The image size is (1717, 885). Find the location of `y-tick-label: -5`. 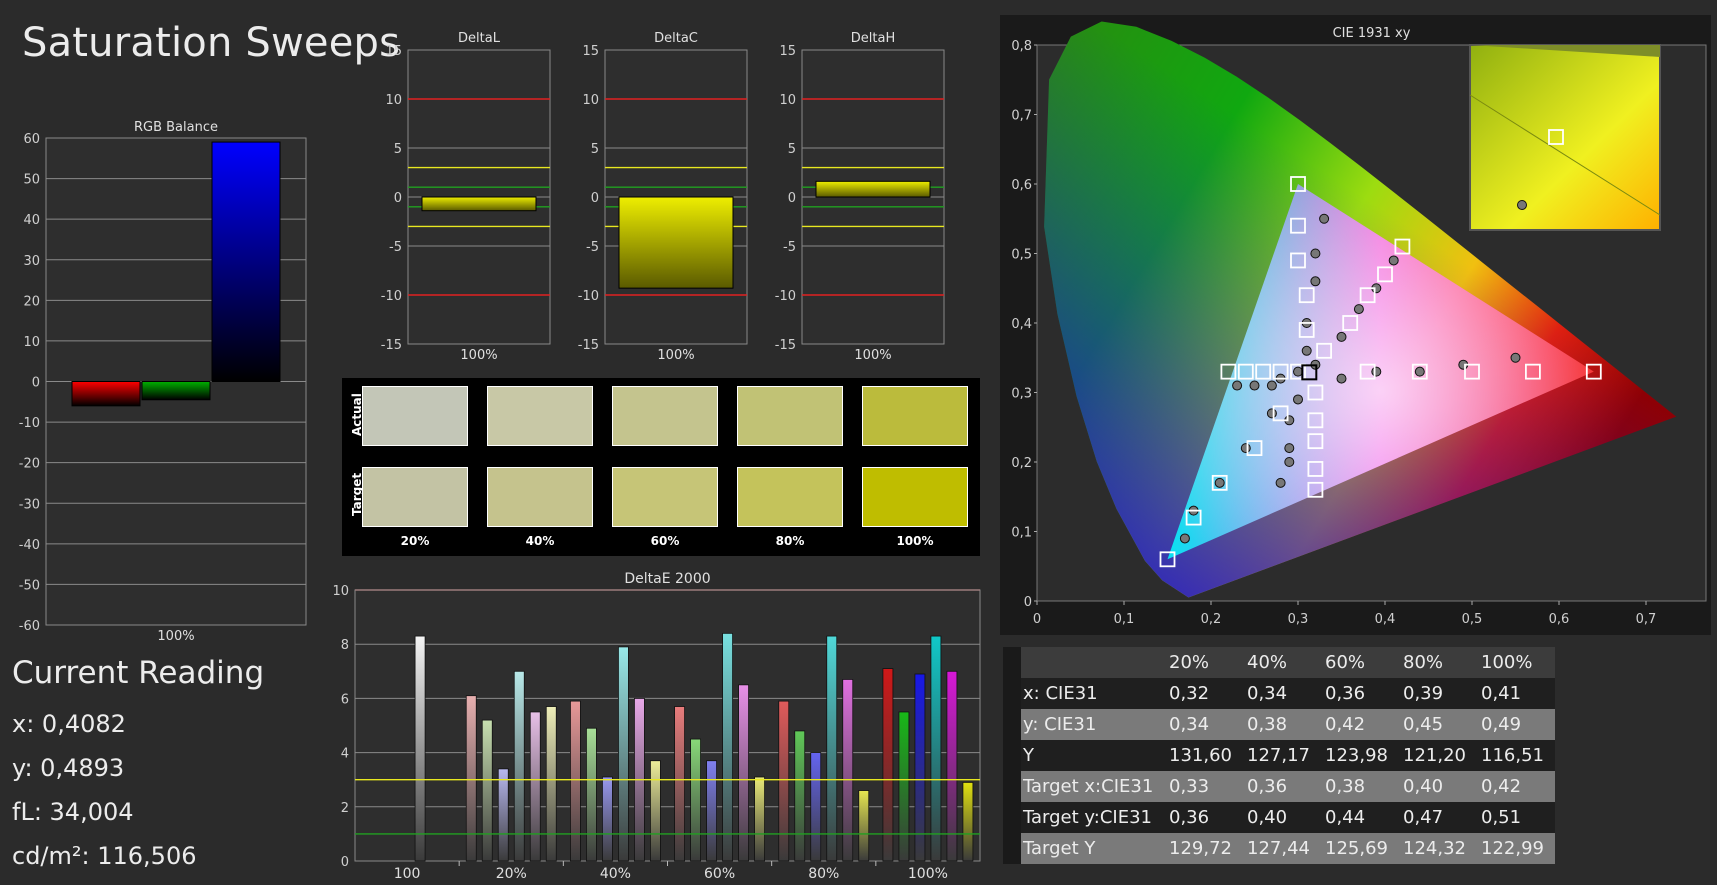

y-tick-label: -5 is located at coordinates (395, 247).